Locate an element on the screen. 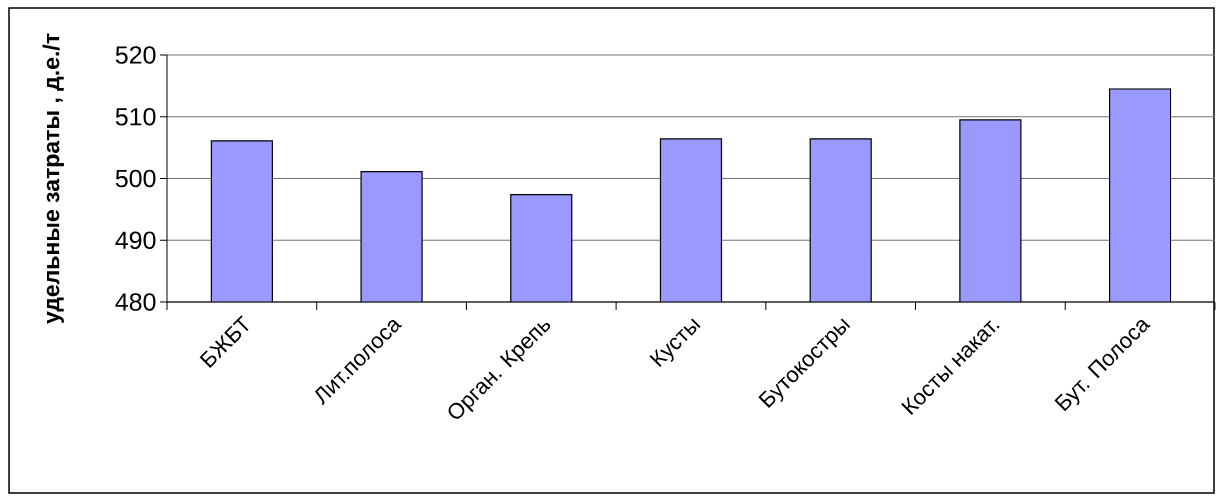 The width and height of the screenshot is (1222, 502). y-tick-label: 520 is located at coordinates (135, 55).